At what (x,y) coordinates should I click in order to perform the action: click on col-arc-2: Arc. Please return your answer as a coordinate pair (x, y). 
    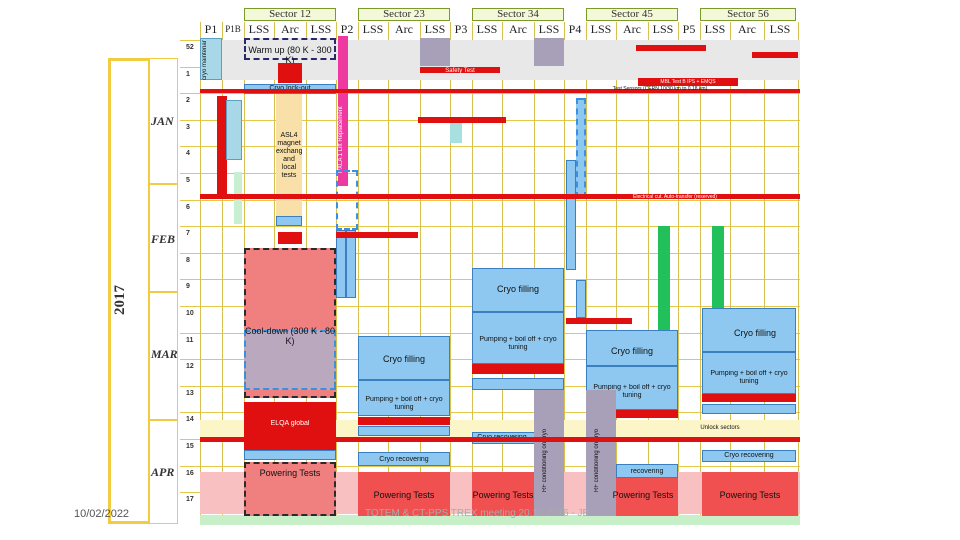
    Looking at the image, I should click on (404, 29).